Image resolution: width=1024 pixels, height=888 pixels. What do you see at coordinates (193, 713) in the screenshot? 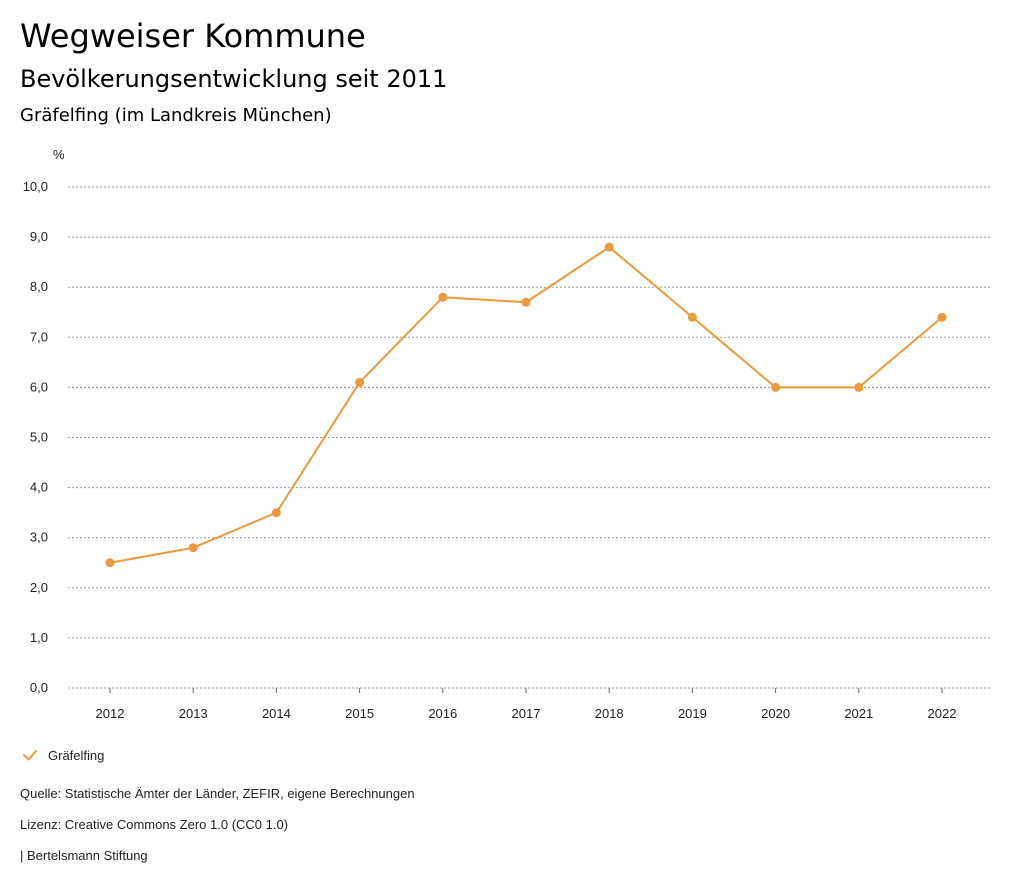
I see `x-tick-label: 2013` at bounding box center [193, 713].